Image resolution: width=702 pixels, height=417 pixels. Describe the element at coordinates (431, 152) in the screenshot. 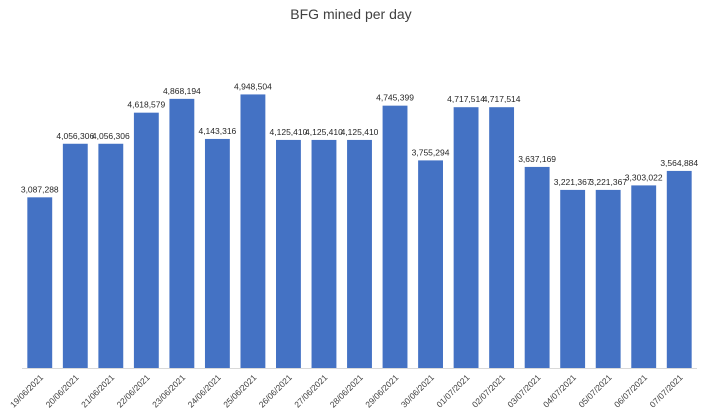

I see `data-label: 3,755,294` at that location.